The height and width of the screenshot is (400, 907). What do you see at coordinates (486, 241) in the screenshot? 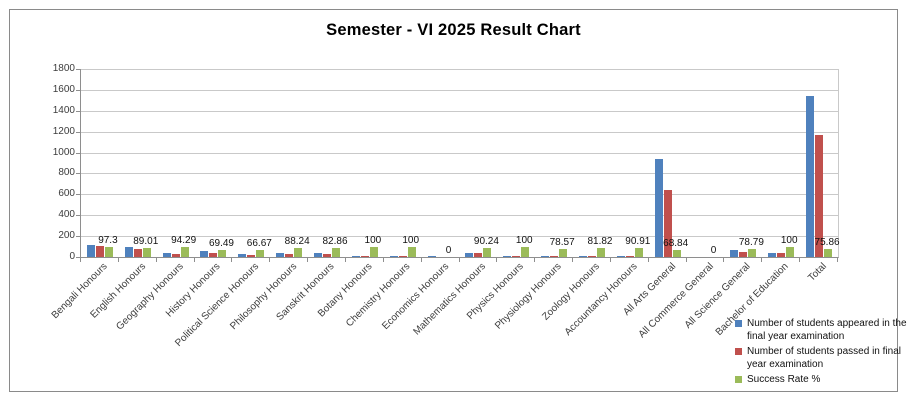
I see `data-label: 90.24` at bounding box center [486, 241].